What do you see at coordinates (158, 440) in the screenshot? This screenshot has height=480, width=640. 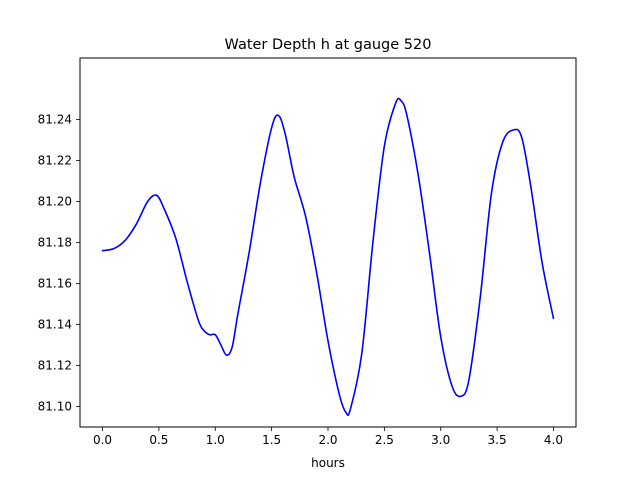 I see `x-tick-label: 0.5` at bounding box center [158, 440].